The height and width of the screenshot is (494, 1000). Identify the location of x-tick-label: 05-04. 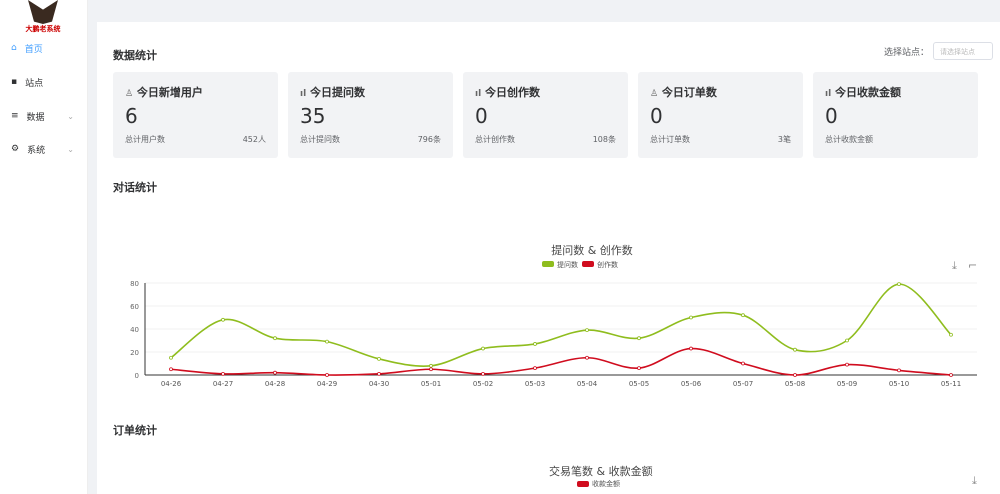
(587, 384).